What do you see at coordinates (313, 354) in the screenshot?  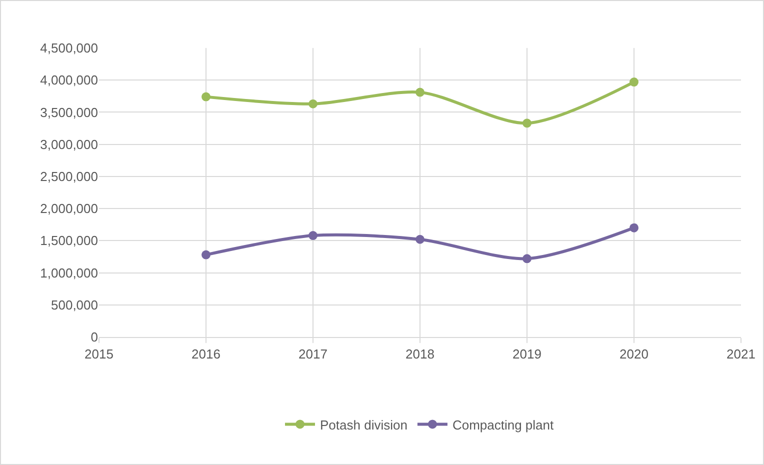 I see `x-tick-label: 2017` at bounding box center [313, 354].